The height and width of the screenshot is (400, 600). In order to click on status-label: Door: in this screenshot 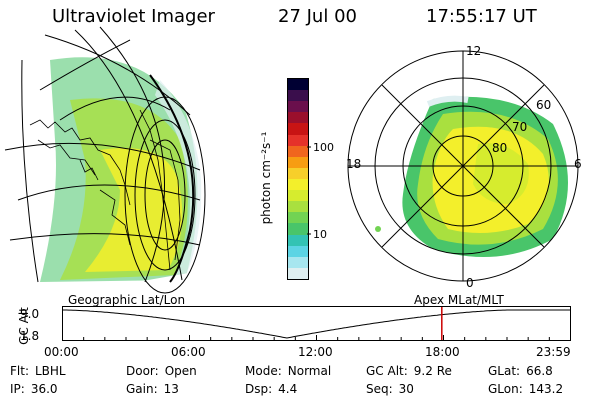, I will do `click(142, 371)`.